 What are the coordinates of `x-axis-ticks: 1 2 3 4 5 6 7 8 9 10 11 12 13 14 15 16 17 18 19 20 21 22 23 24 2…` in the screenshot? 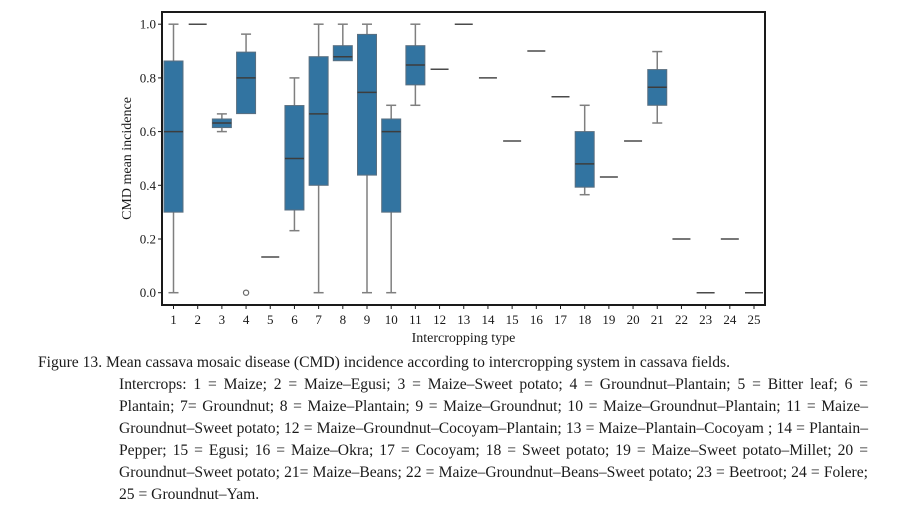 It's located at (465, 316).